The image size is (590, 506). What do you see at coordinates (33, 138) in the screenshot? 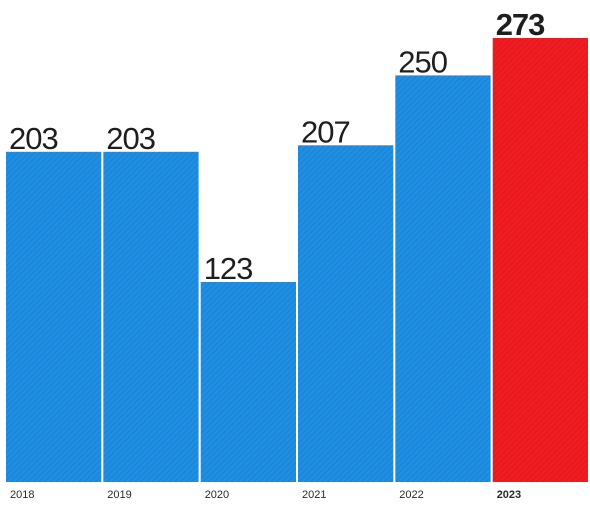
I see `value-label-2018: 203` at bounding box center [33, 138].